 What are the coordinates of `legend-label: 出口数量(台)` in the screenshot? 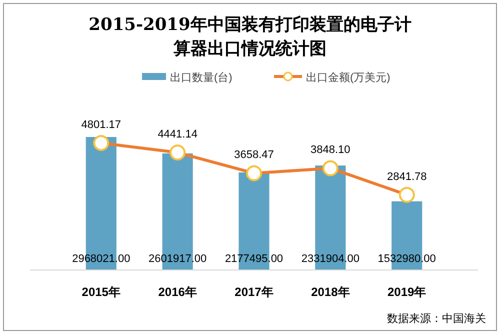 It's located at (201, 77).